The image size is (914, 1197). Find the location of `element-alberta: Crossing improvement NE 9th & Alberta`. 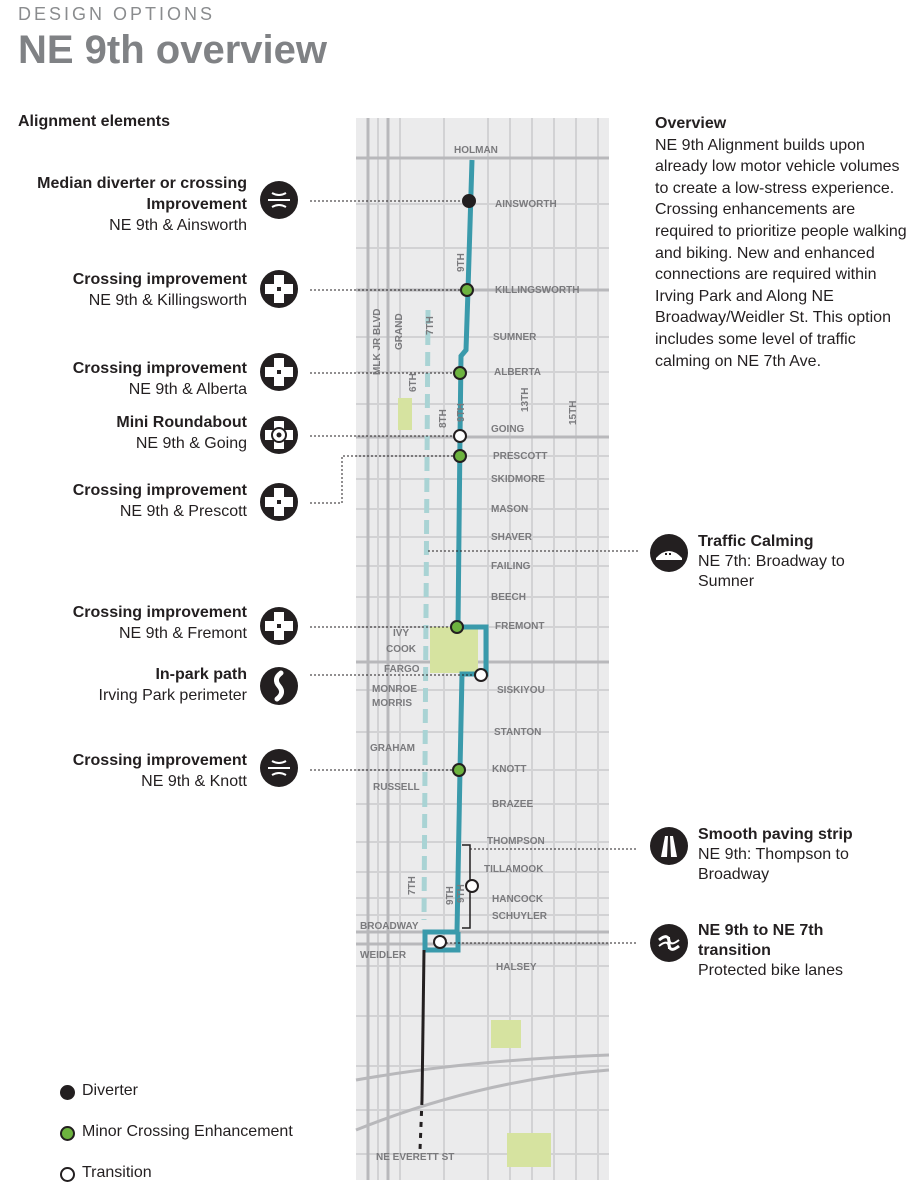

element-alberta: Crossing improvement NE 9th & Alberta is located at coordinates (123, 379).